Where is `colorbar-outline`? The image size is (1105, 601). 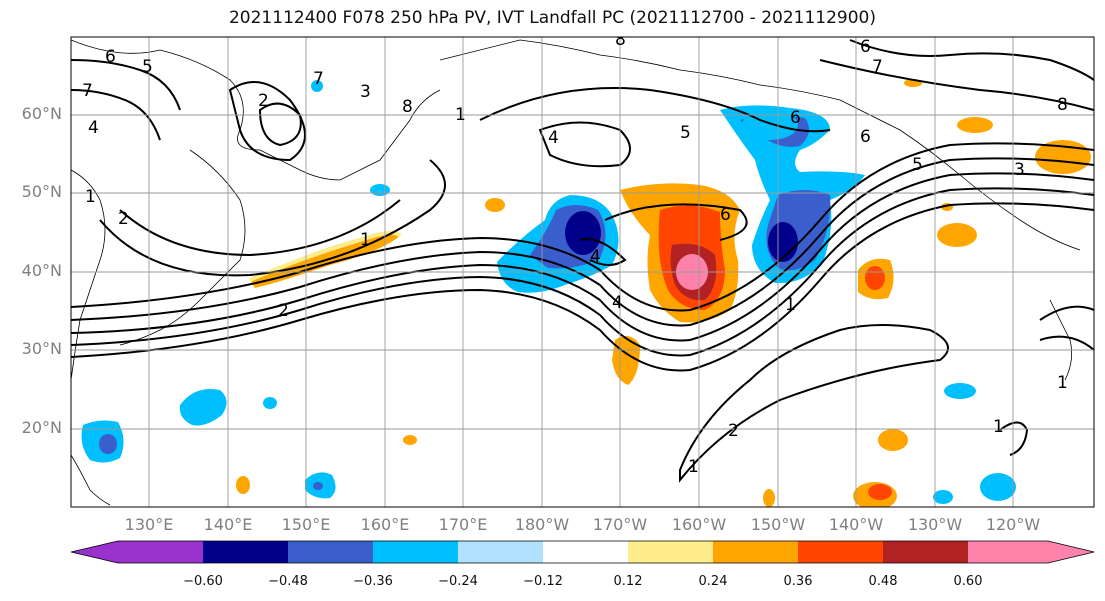 colorbar-outline is located at coordinates (582, 552).